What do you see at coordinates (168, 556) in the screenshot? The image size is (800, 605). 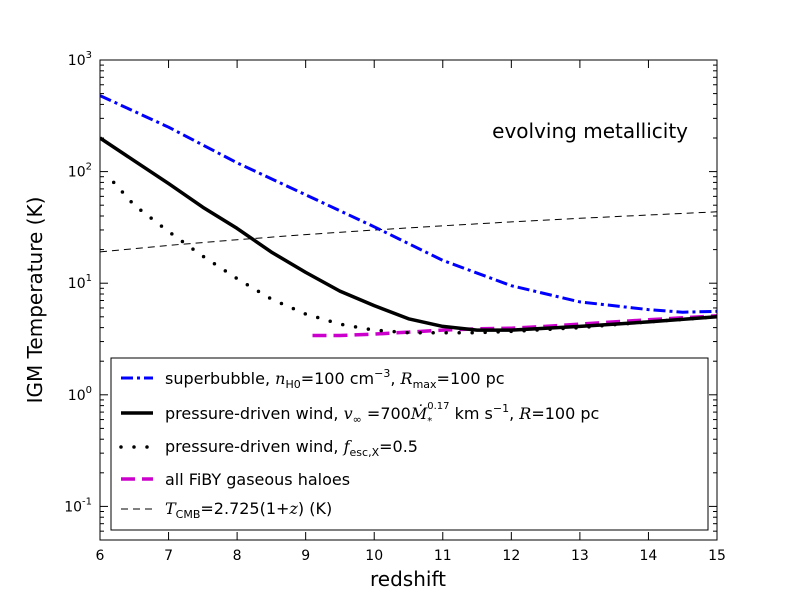 I see `x-tick-label: 7` at bounding box center [168, 556].